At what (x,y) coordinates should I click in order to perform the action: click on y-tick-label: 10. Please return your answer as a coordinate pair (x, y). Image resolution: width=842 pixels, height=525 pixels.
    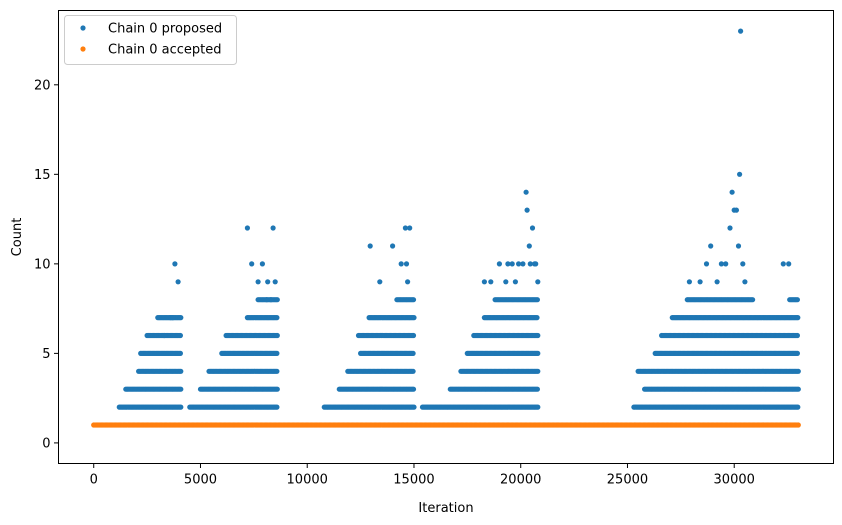
    Looking at the image, I should click on (42, 264).